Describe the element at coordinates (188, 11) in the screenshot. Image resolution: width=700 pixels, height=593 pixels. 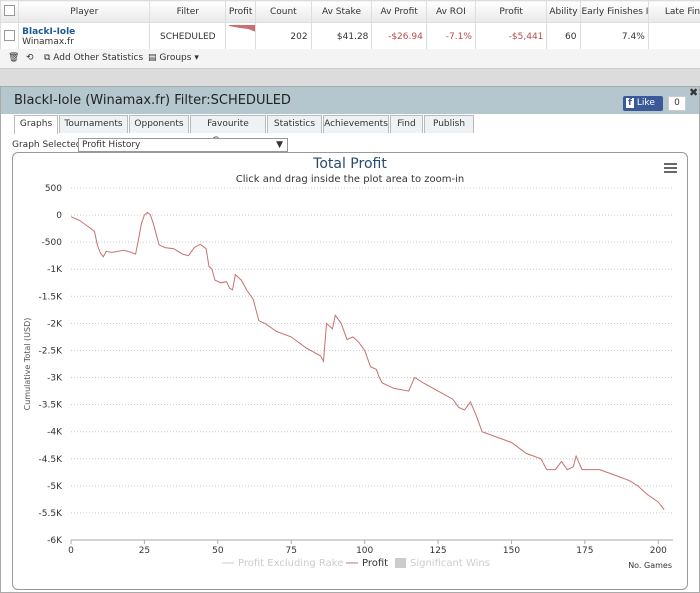
I see `header-cell: Filter` at that location.